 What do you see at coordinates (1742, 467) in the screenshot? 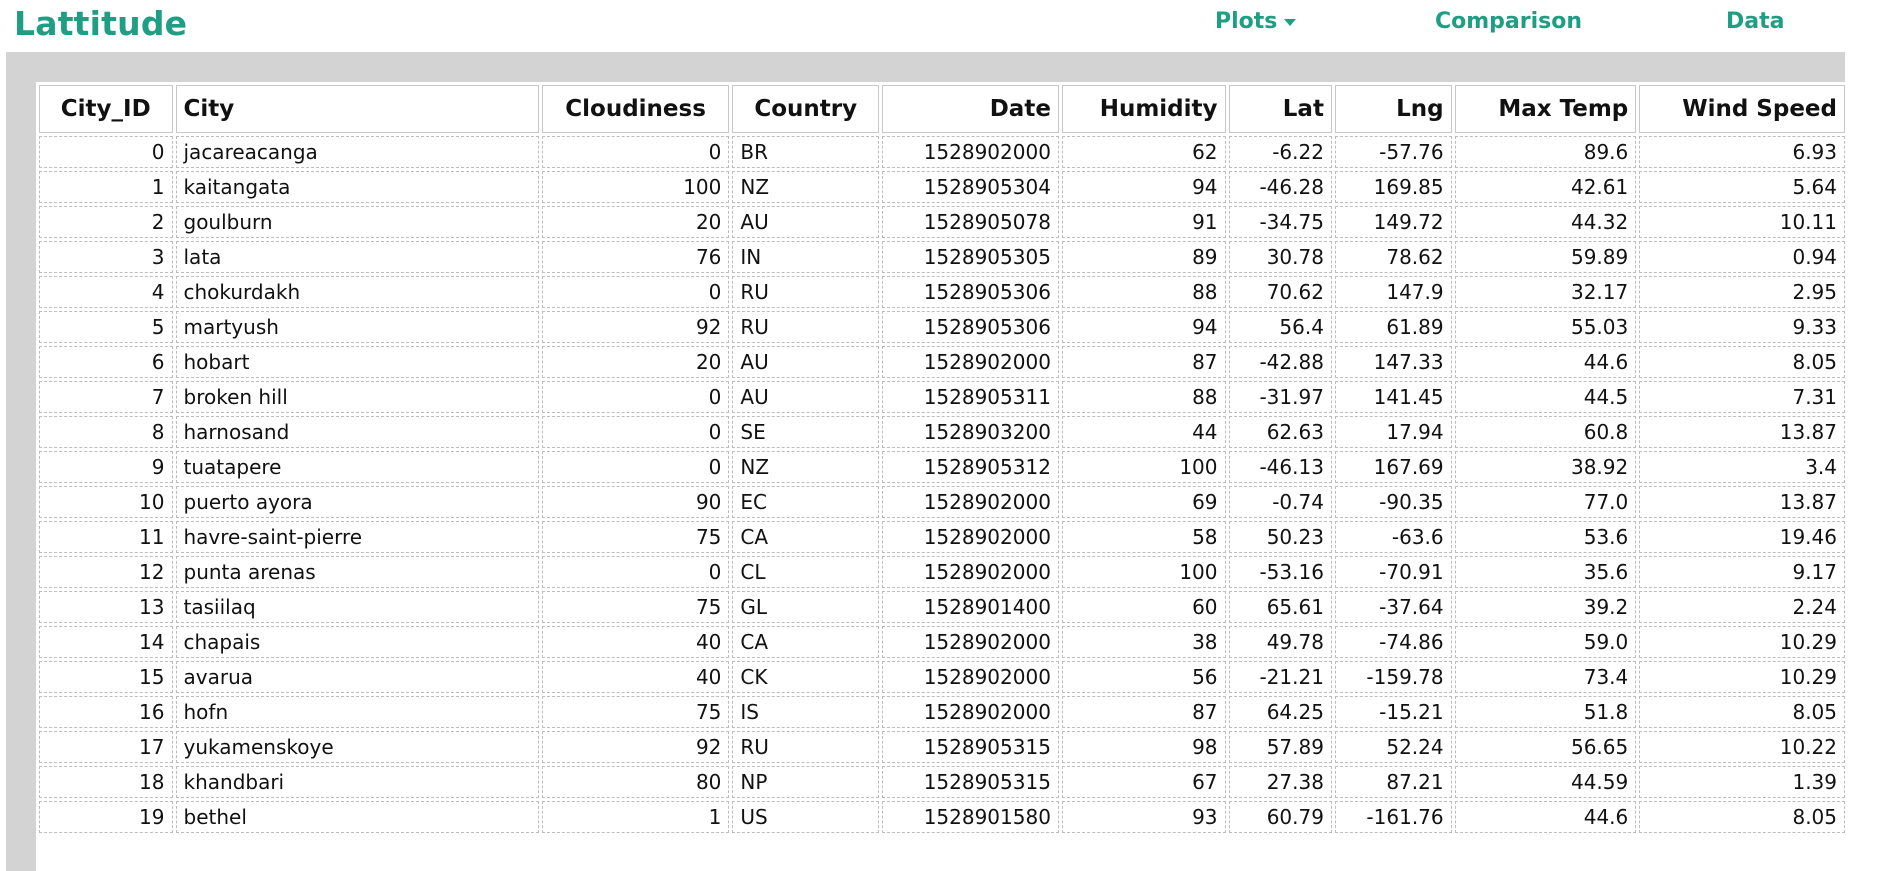
I see `cell-wind-speed: 3.4` at bounding box center [1742, 467].